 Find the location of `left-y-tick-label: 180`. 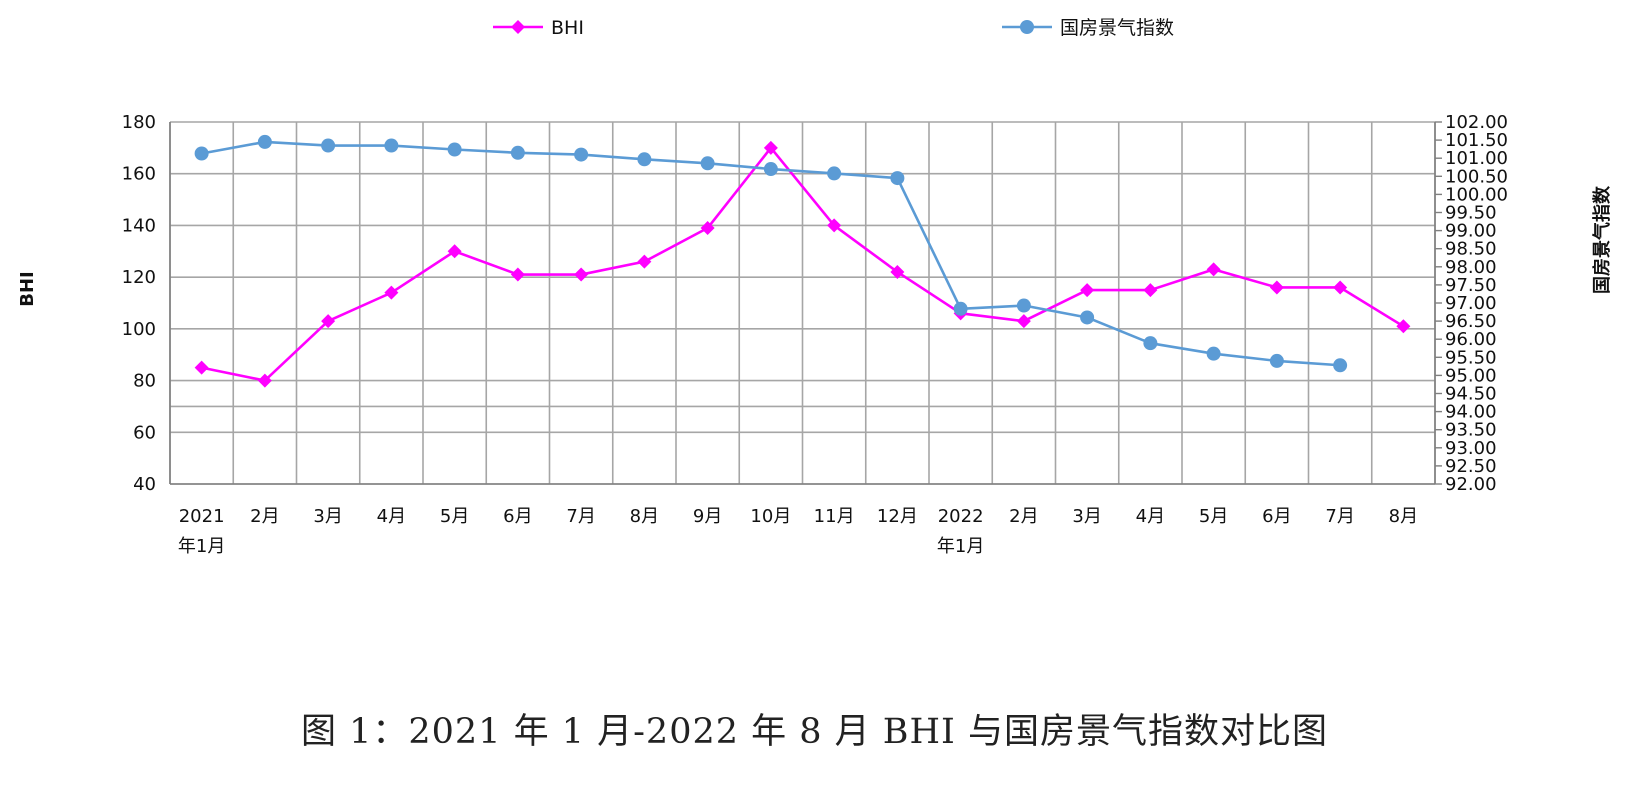

left-y-tick-label: 180 is located at coordinates (139, 122).